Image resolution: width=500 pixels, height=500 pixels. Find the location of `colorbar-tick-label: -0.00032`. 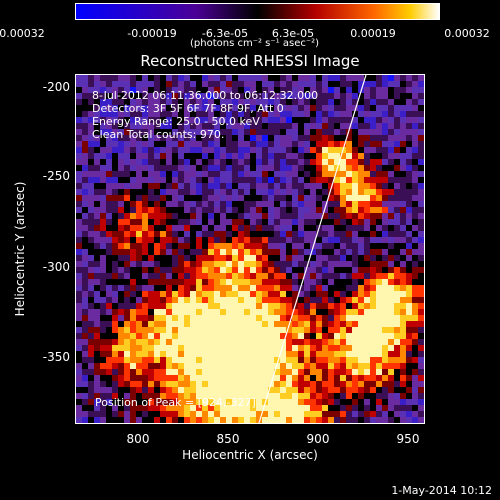

colorbar-tick-label: -0.00032 is located at coordinates (22, 33).